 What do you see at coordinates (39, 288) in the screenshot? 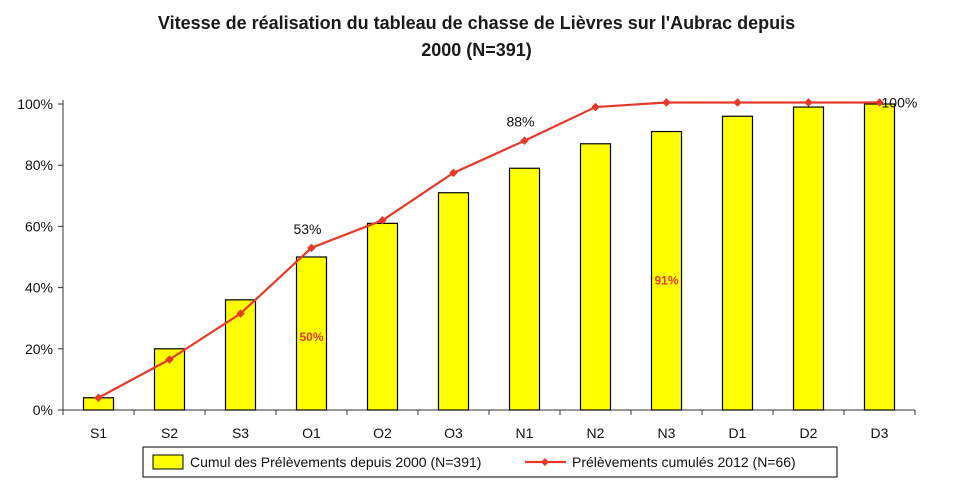
I see `y-tick-label: 40%` at bounding box center [39, 288].